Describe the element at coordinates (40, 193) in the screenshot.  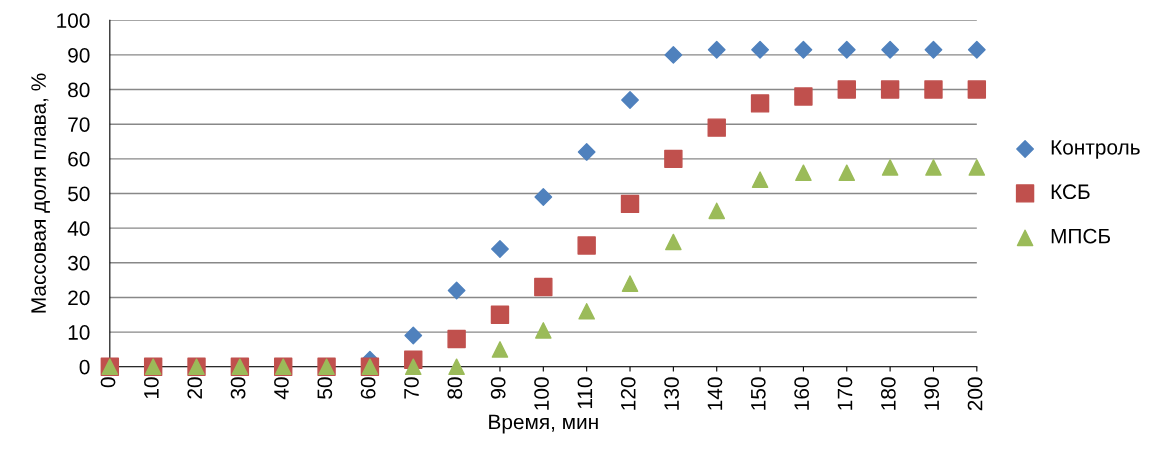
I see `y-axis-title: Массовая доля плава, %` at that location.